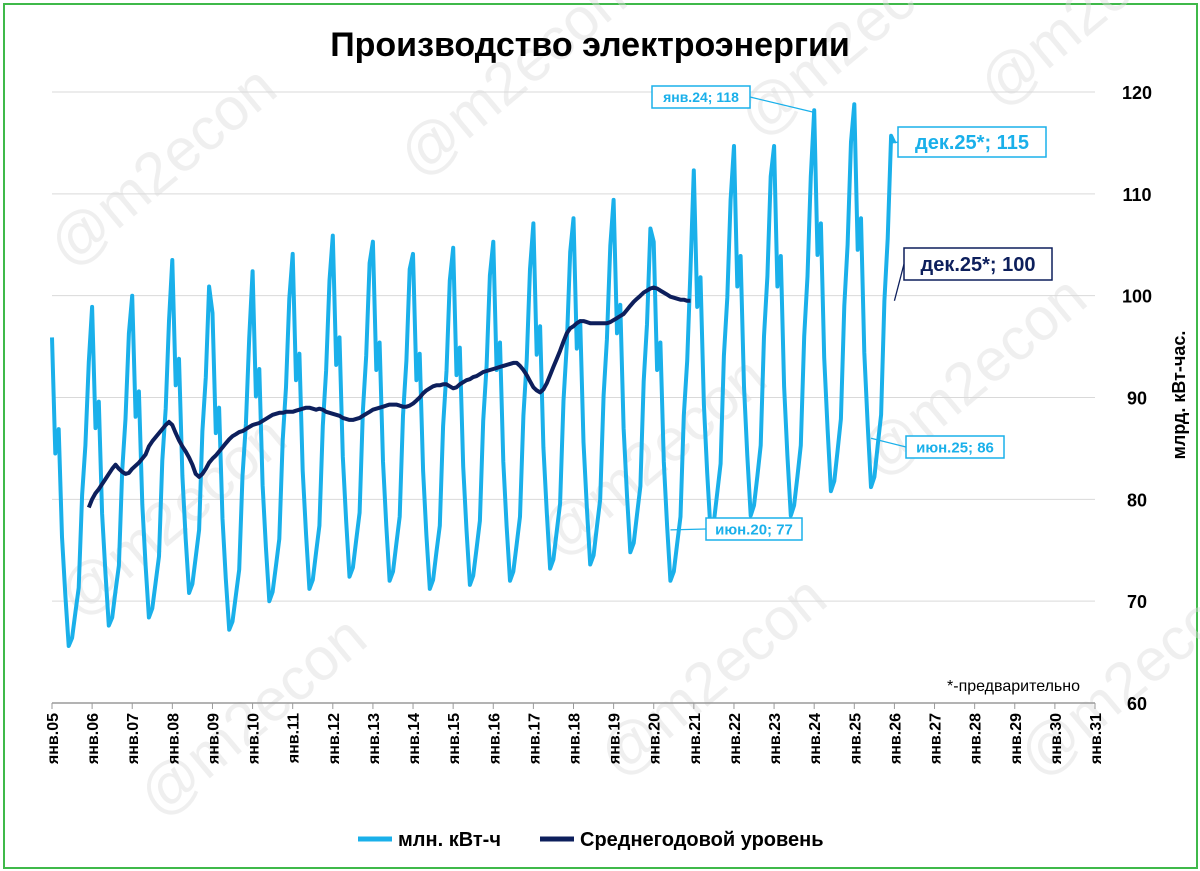  Describe the element at coordinates (414, 739) in the screenshot. I see `x-tick-label-9: янв.14` at that location.